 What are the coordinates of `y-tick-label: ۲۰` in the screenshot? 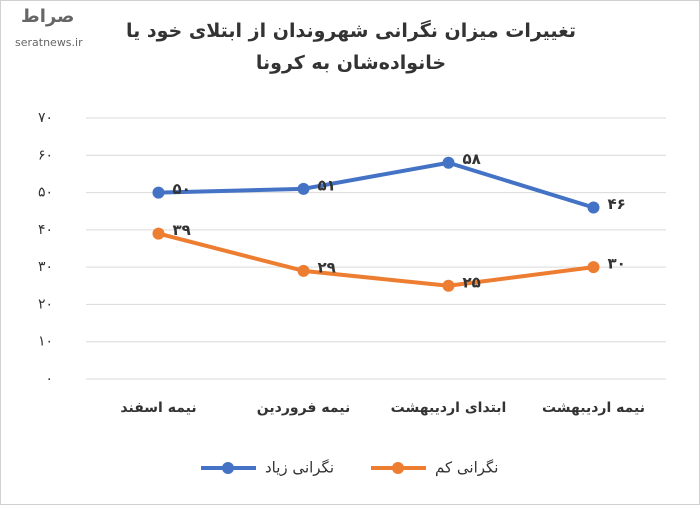 It's located at (45, 304).